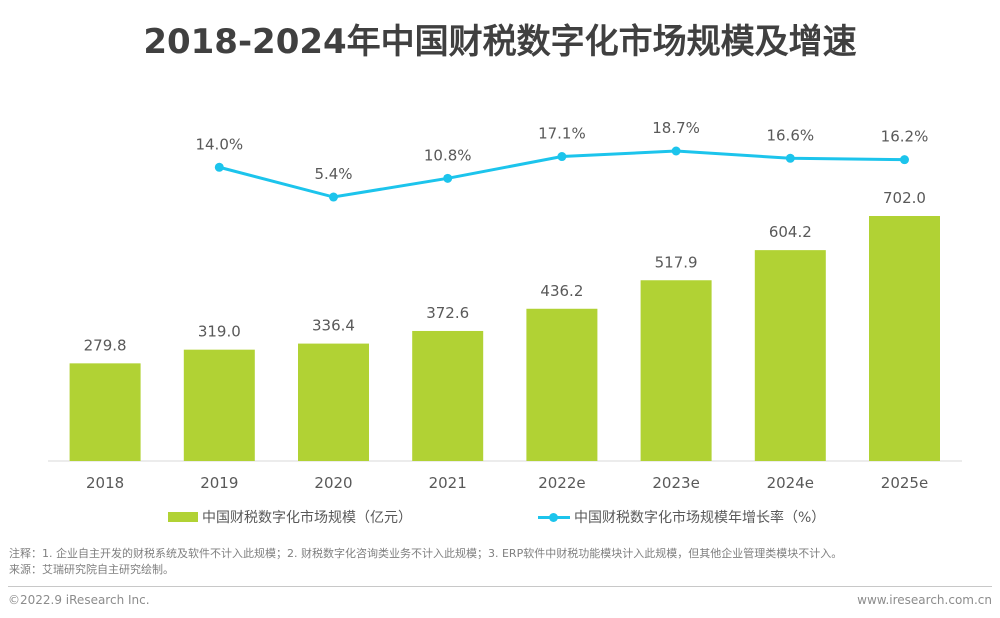 The image size is (1000, 618). Describe the element at coordinates (904, 198) in the screenshot. I see `bar-label-2025e: 702.0` at that location.